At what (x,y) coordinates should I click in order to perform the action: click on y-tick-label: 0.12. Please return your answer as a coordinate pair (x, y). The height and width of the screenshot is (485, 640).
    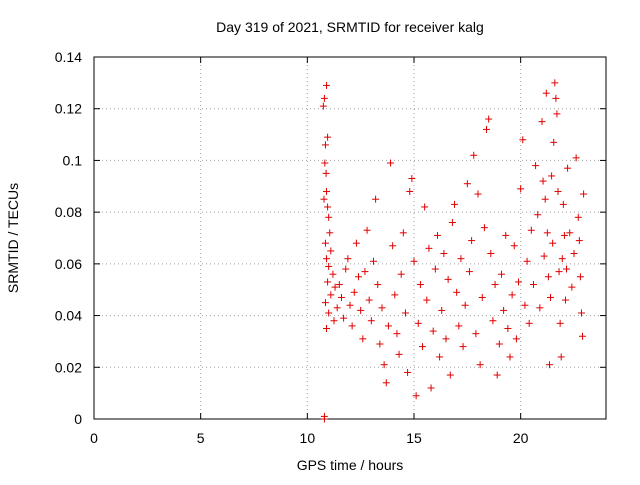
    Looking at the image, I should click on (68, 109).